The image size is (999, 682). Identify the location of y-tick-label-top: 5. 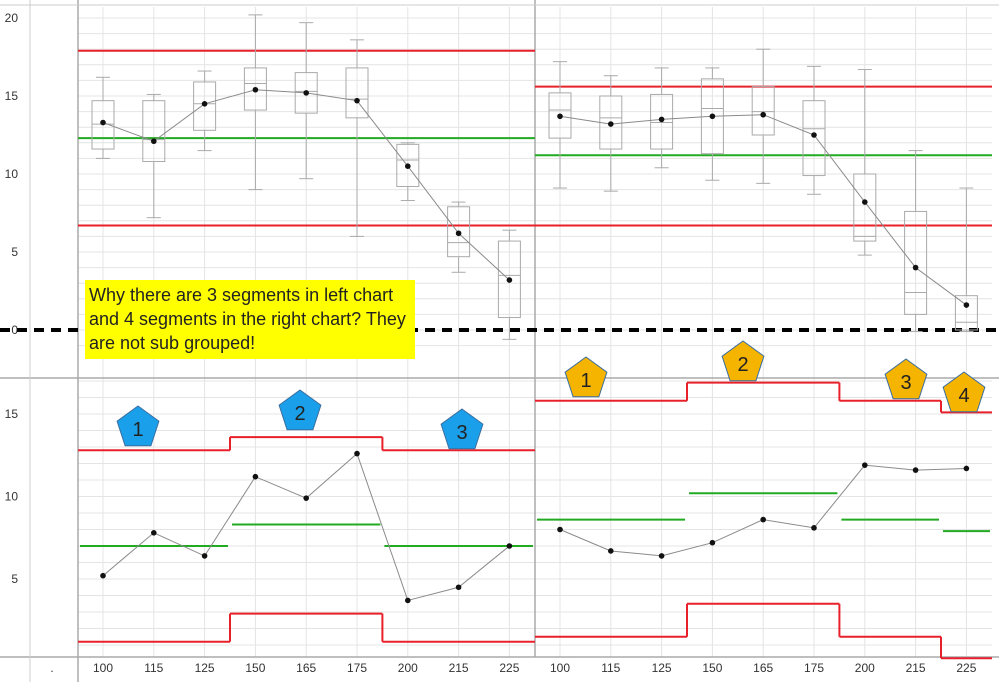
(14, 252).